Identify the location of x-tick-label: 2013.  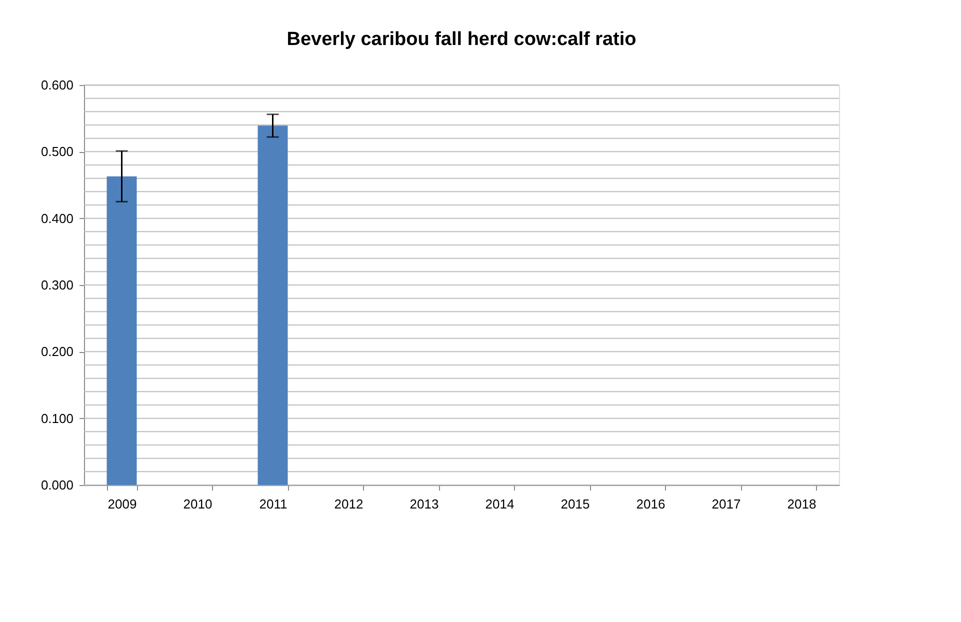
(424, 504).